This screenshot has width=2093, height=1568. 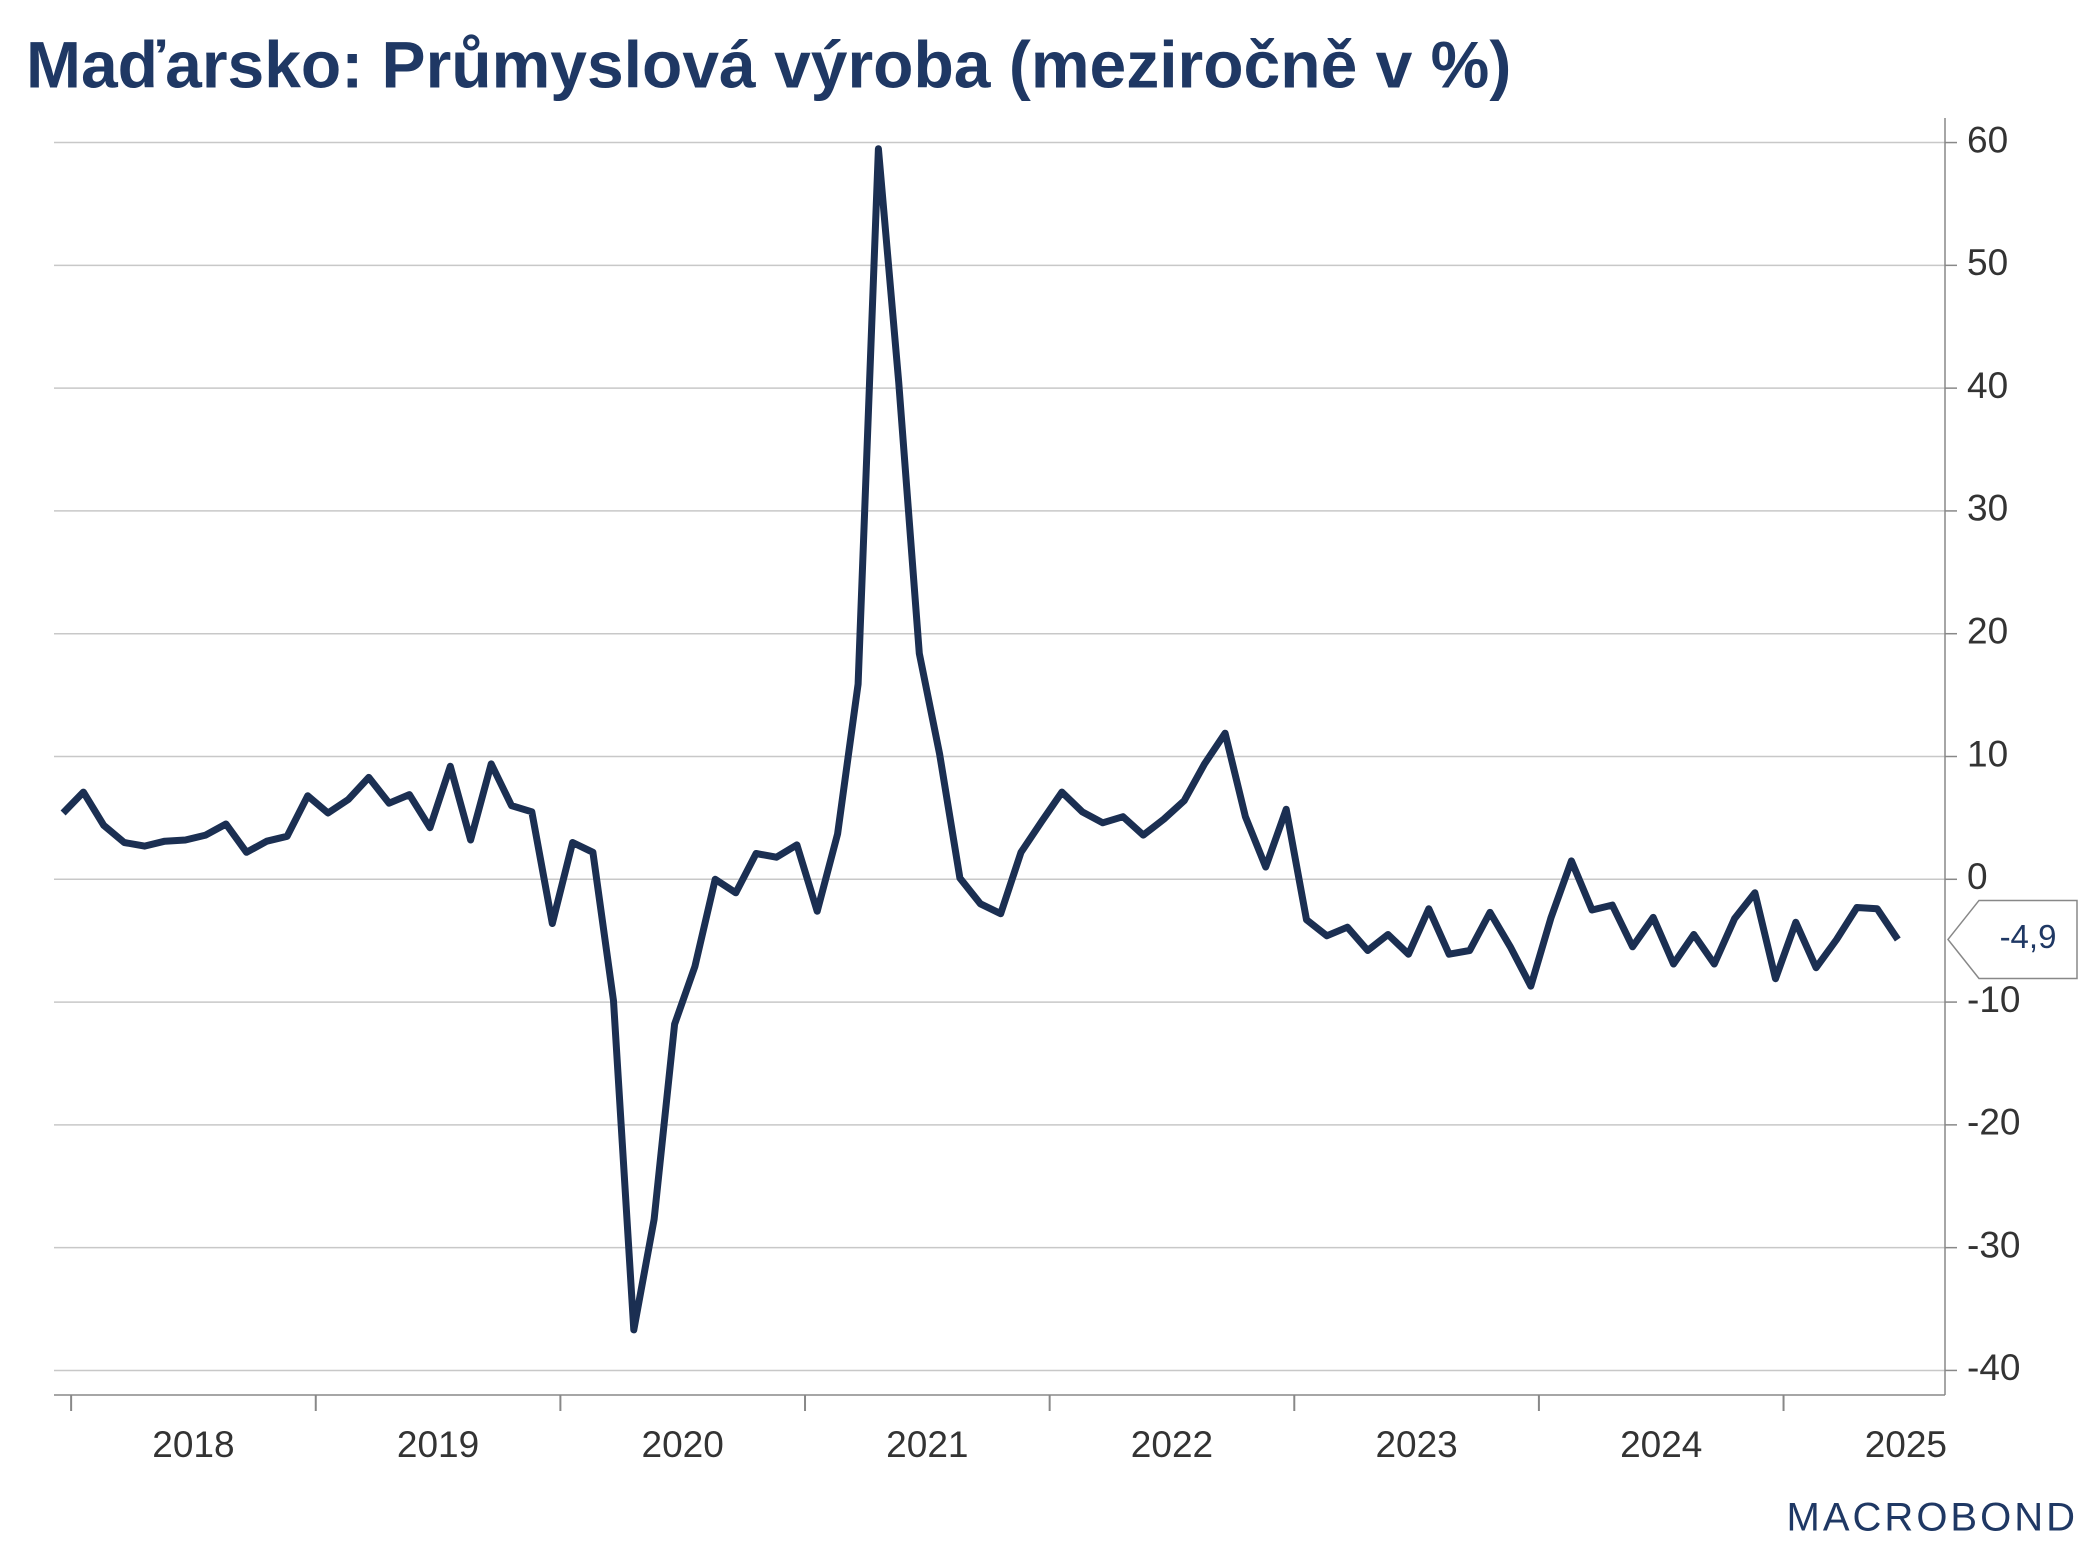 What do you see at coordinates (1661, 1444) in the screenshot?
I see `x-tick-label: 2024` at bounding box center [1661, 1444].